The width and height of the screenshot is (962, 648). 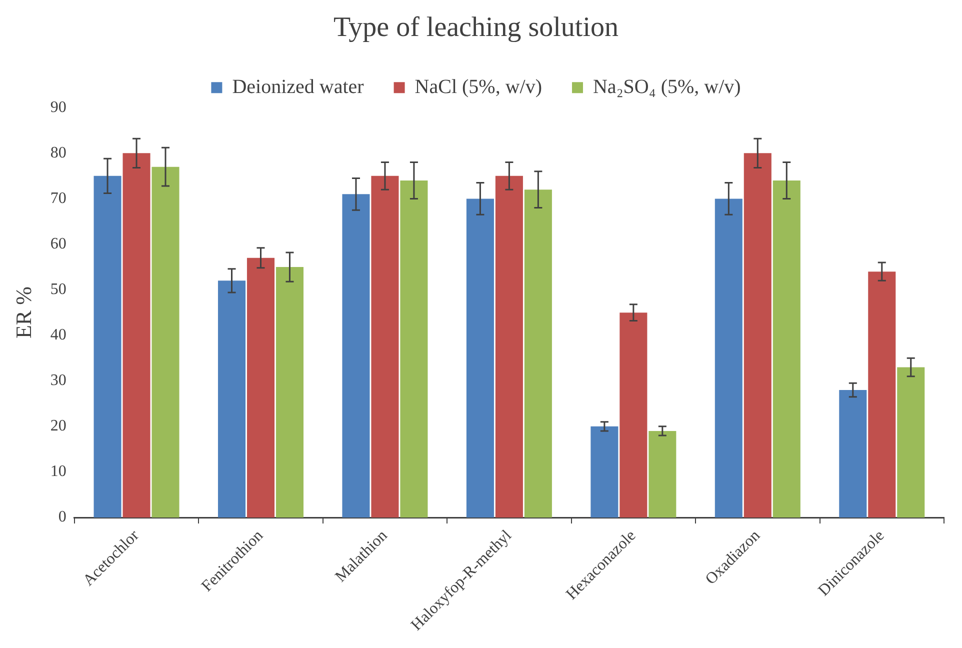 I want to click on y-tick-label: 70, so click(x=58, y=198).